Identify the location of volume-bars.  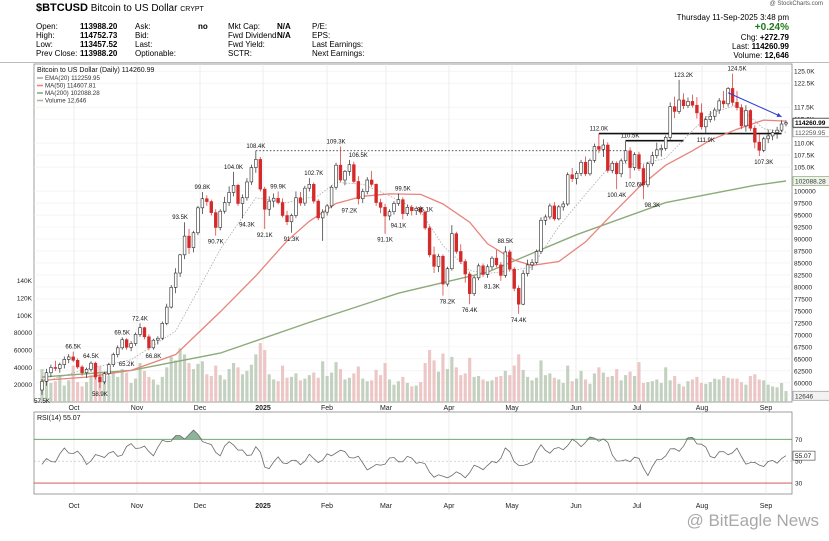
(414, 372).